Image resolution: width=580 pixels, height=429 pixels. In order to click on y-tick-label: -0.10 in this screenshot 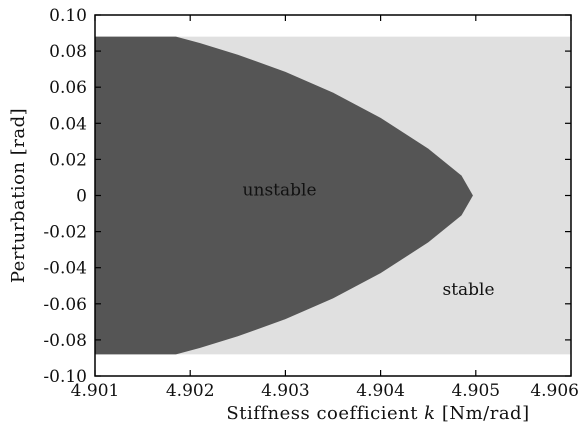, I will do `click(65, 377)`.